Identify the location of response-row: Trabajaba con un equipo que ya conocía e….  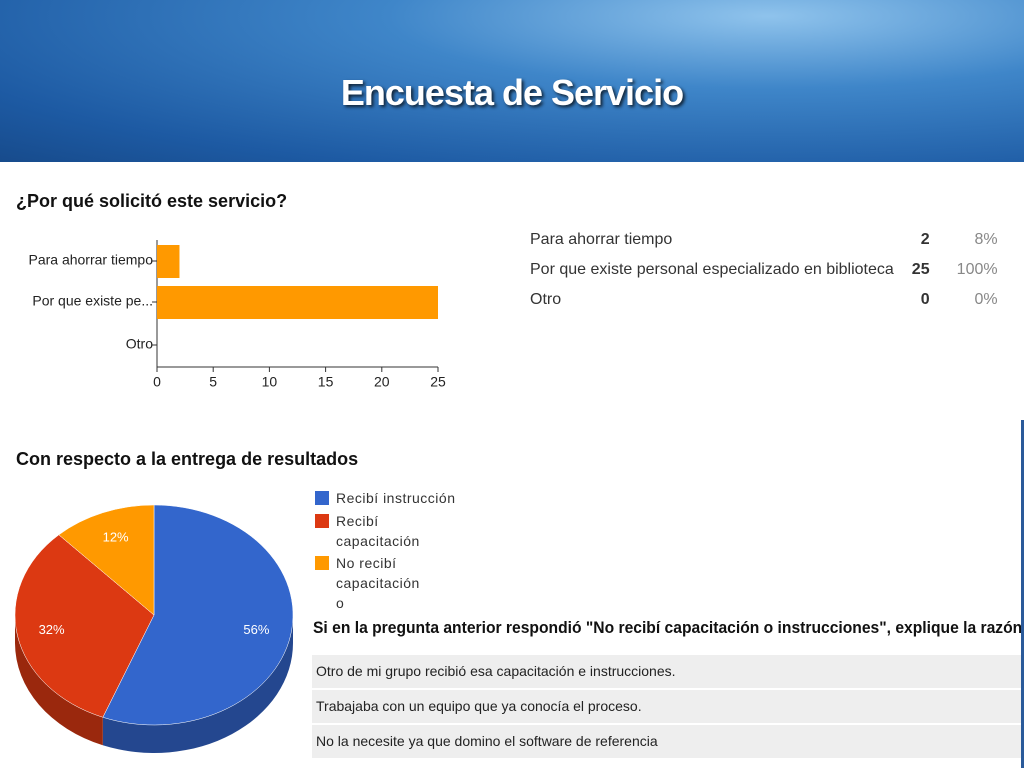
(668, 706).